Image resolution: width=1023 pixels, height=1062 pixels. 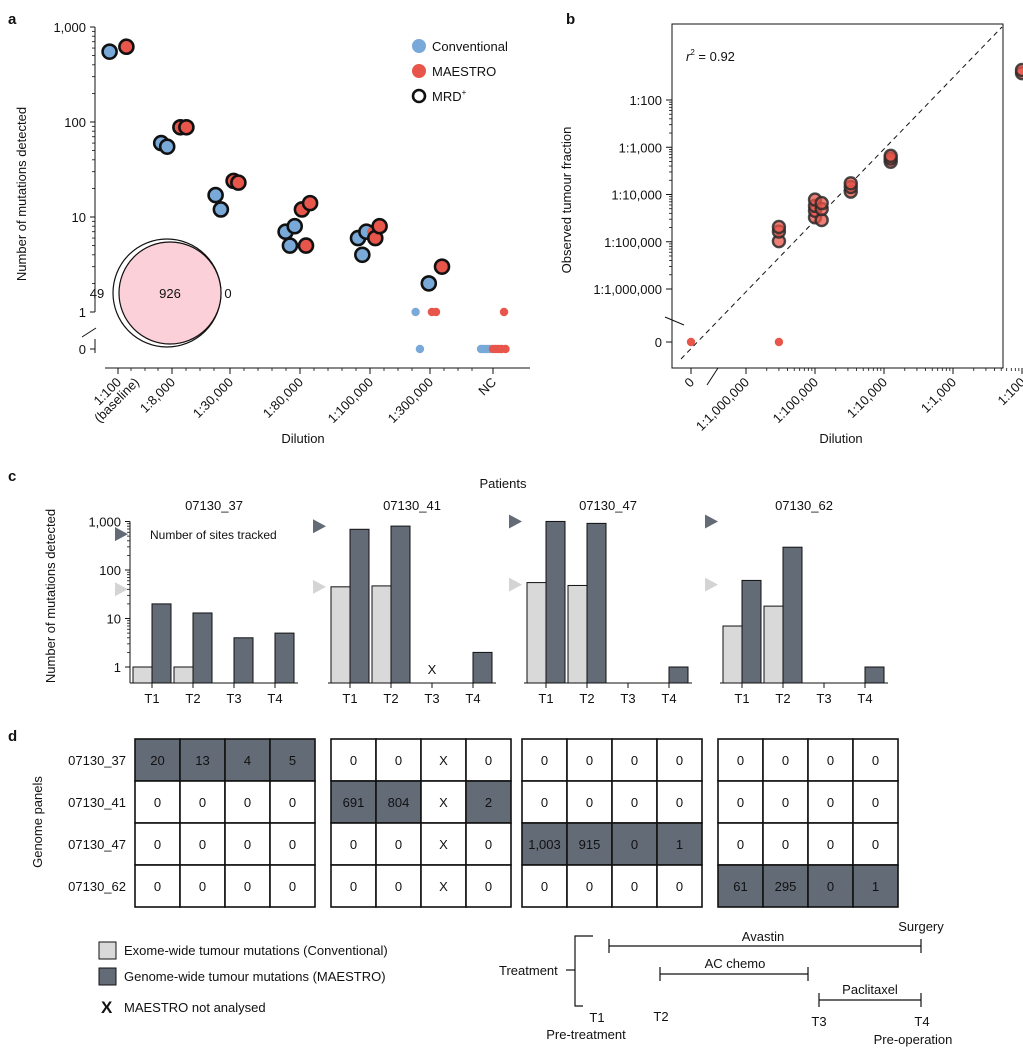 I want to click on a-x-tick-label: 1:80,000, so click(x=283, y=398).